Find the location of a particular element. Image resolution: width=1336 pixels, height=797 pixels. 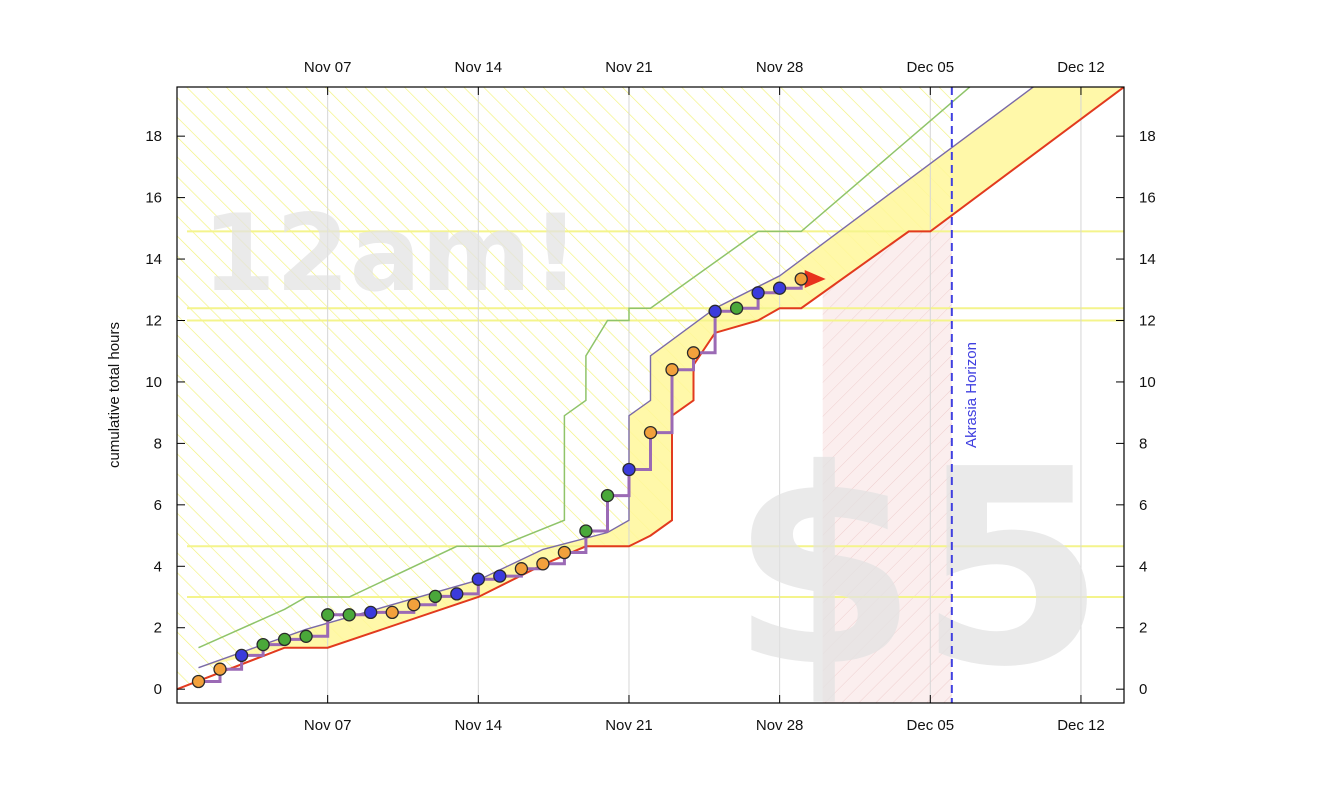

y-tick-label-right: 6 is located at coordinates (1143, 505).